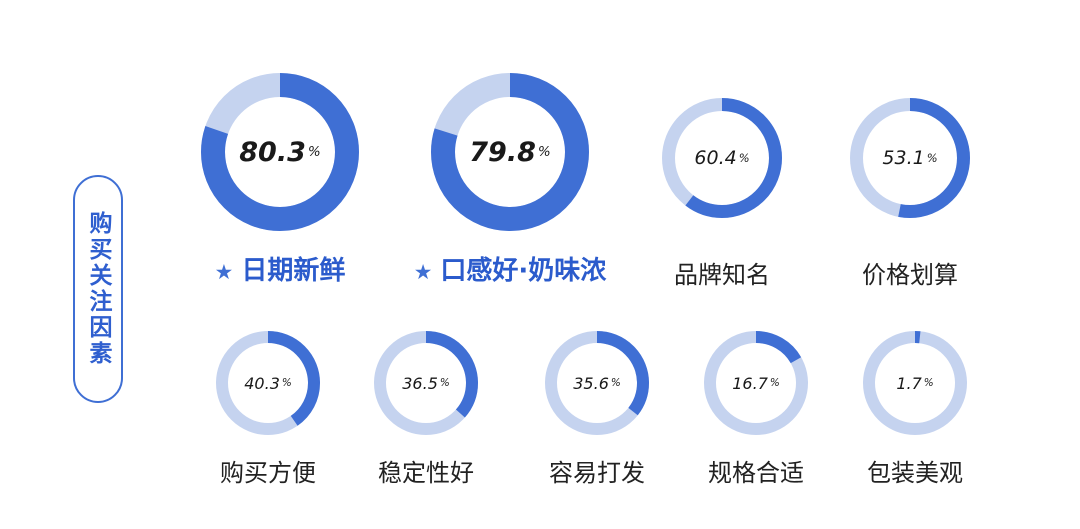  What do you see at coordinates (722, 275) in the screenshot?
I see `donut-label-text: 品牌知名` at bounding box center [722, 275].